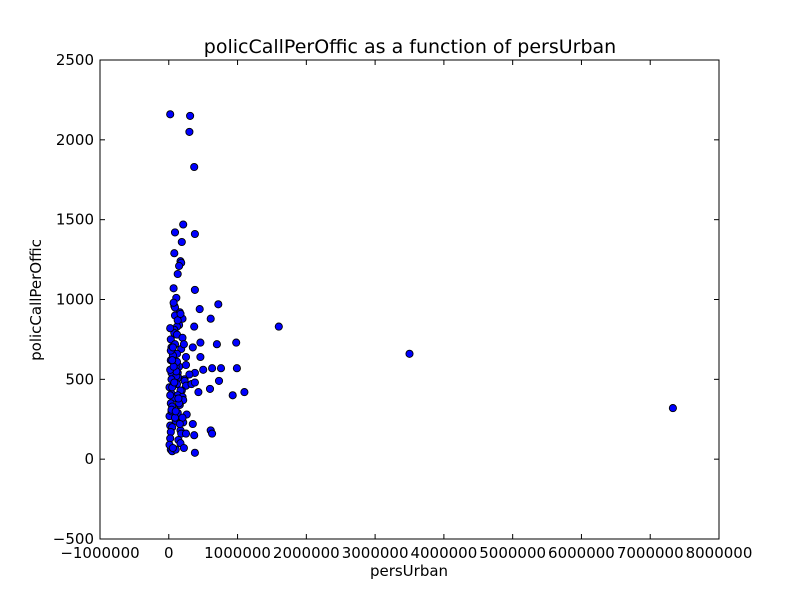  I want to click on x-tick-label: 2000000, so click(306, 553).